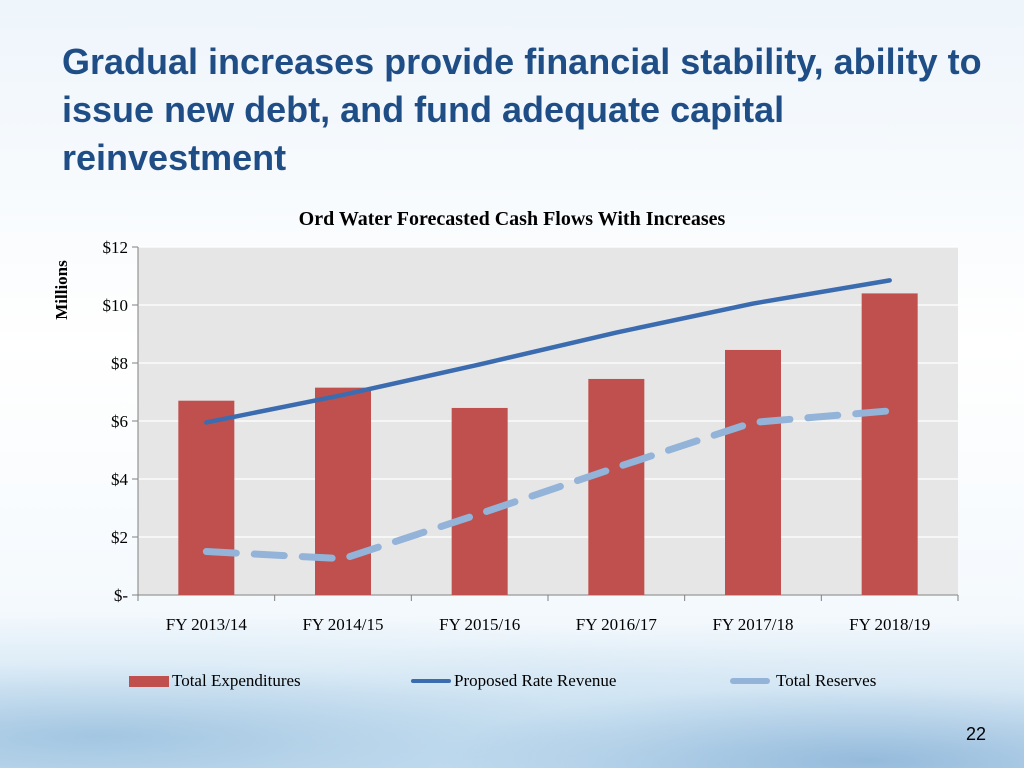 The height and width of the screenshot is (768, 1024). I want to click on legend-label-expenditures: Total Expenditures, so click(236, 680).